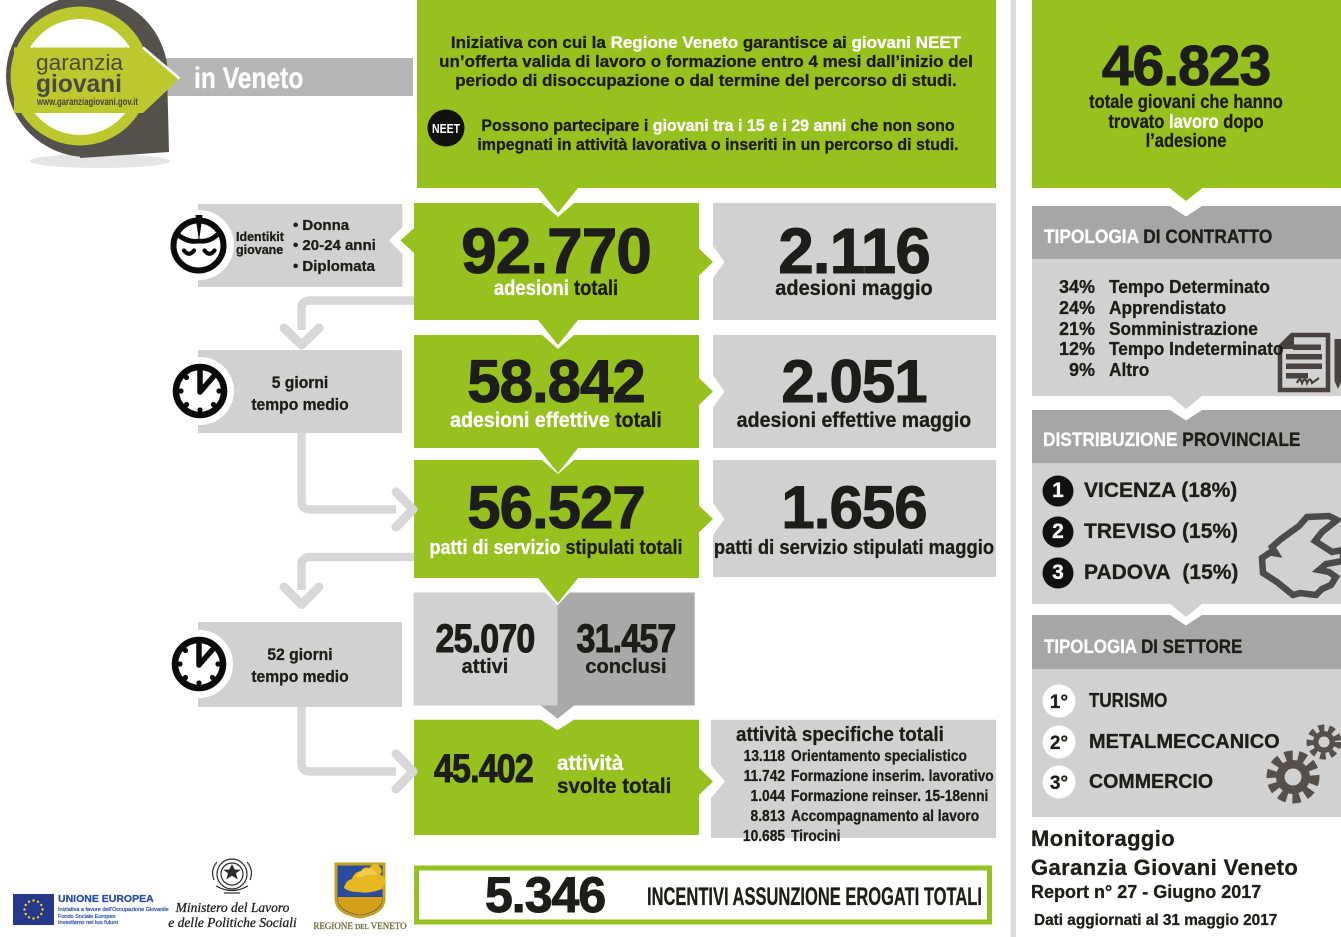 The width and height of the screenshot is (1341, 937). What do you see at coordinates (79, 84) in the screenshot?
I see `svg-text: giovani` at bounding box center [79, 84].